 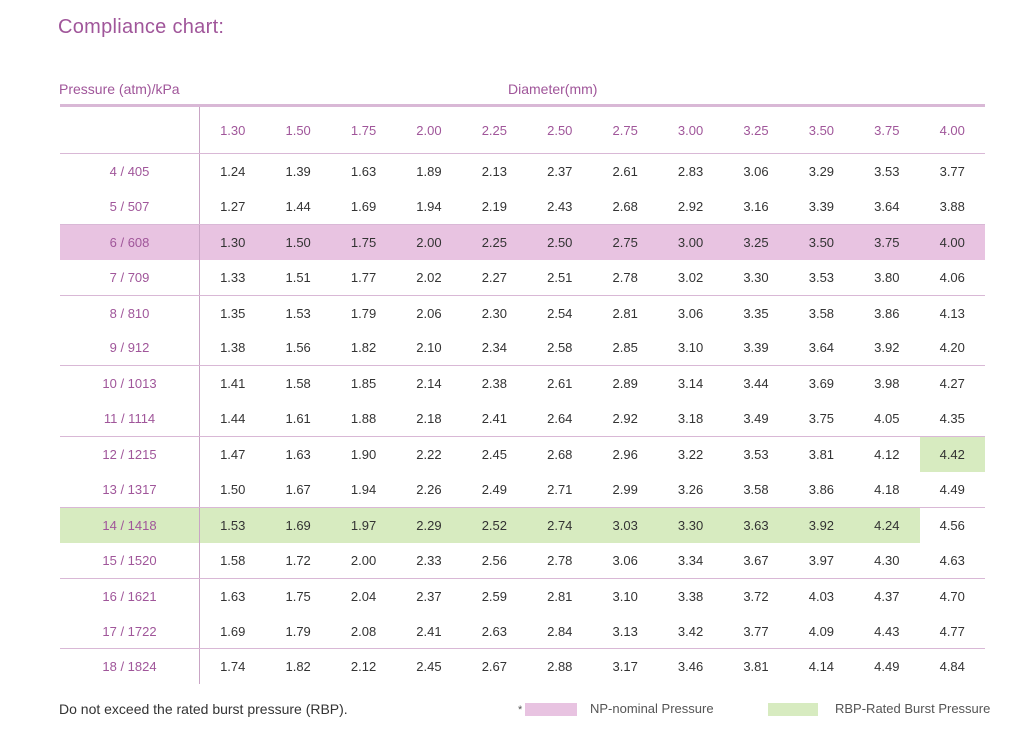 What do you see at coordinates (756, 242) in the screenshot?
I see `diameter-value-cell: 3.25` at bounding box center [756, 242].